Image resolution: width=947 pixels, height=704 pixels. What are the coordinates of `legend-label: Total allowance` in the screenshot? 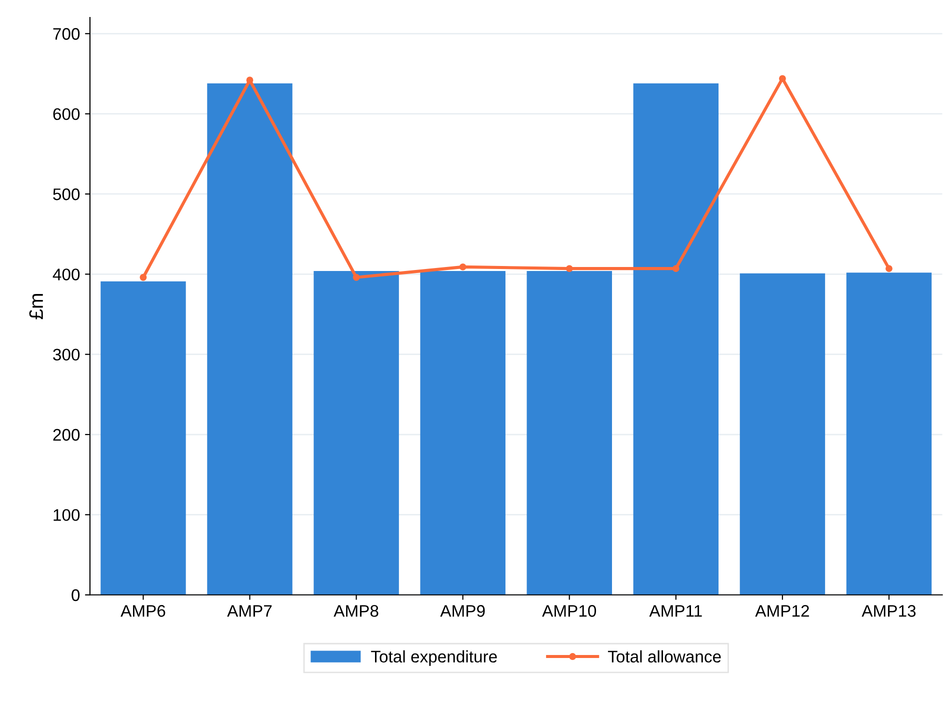 It's located at (664, 656).